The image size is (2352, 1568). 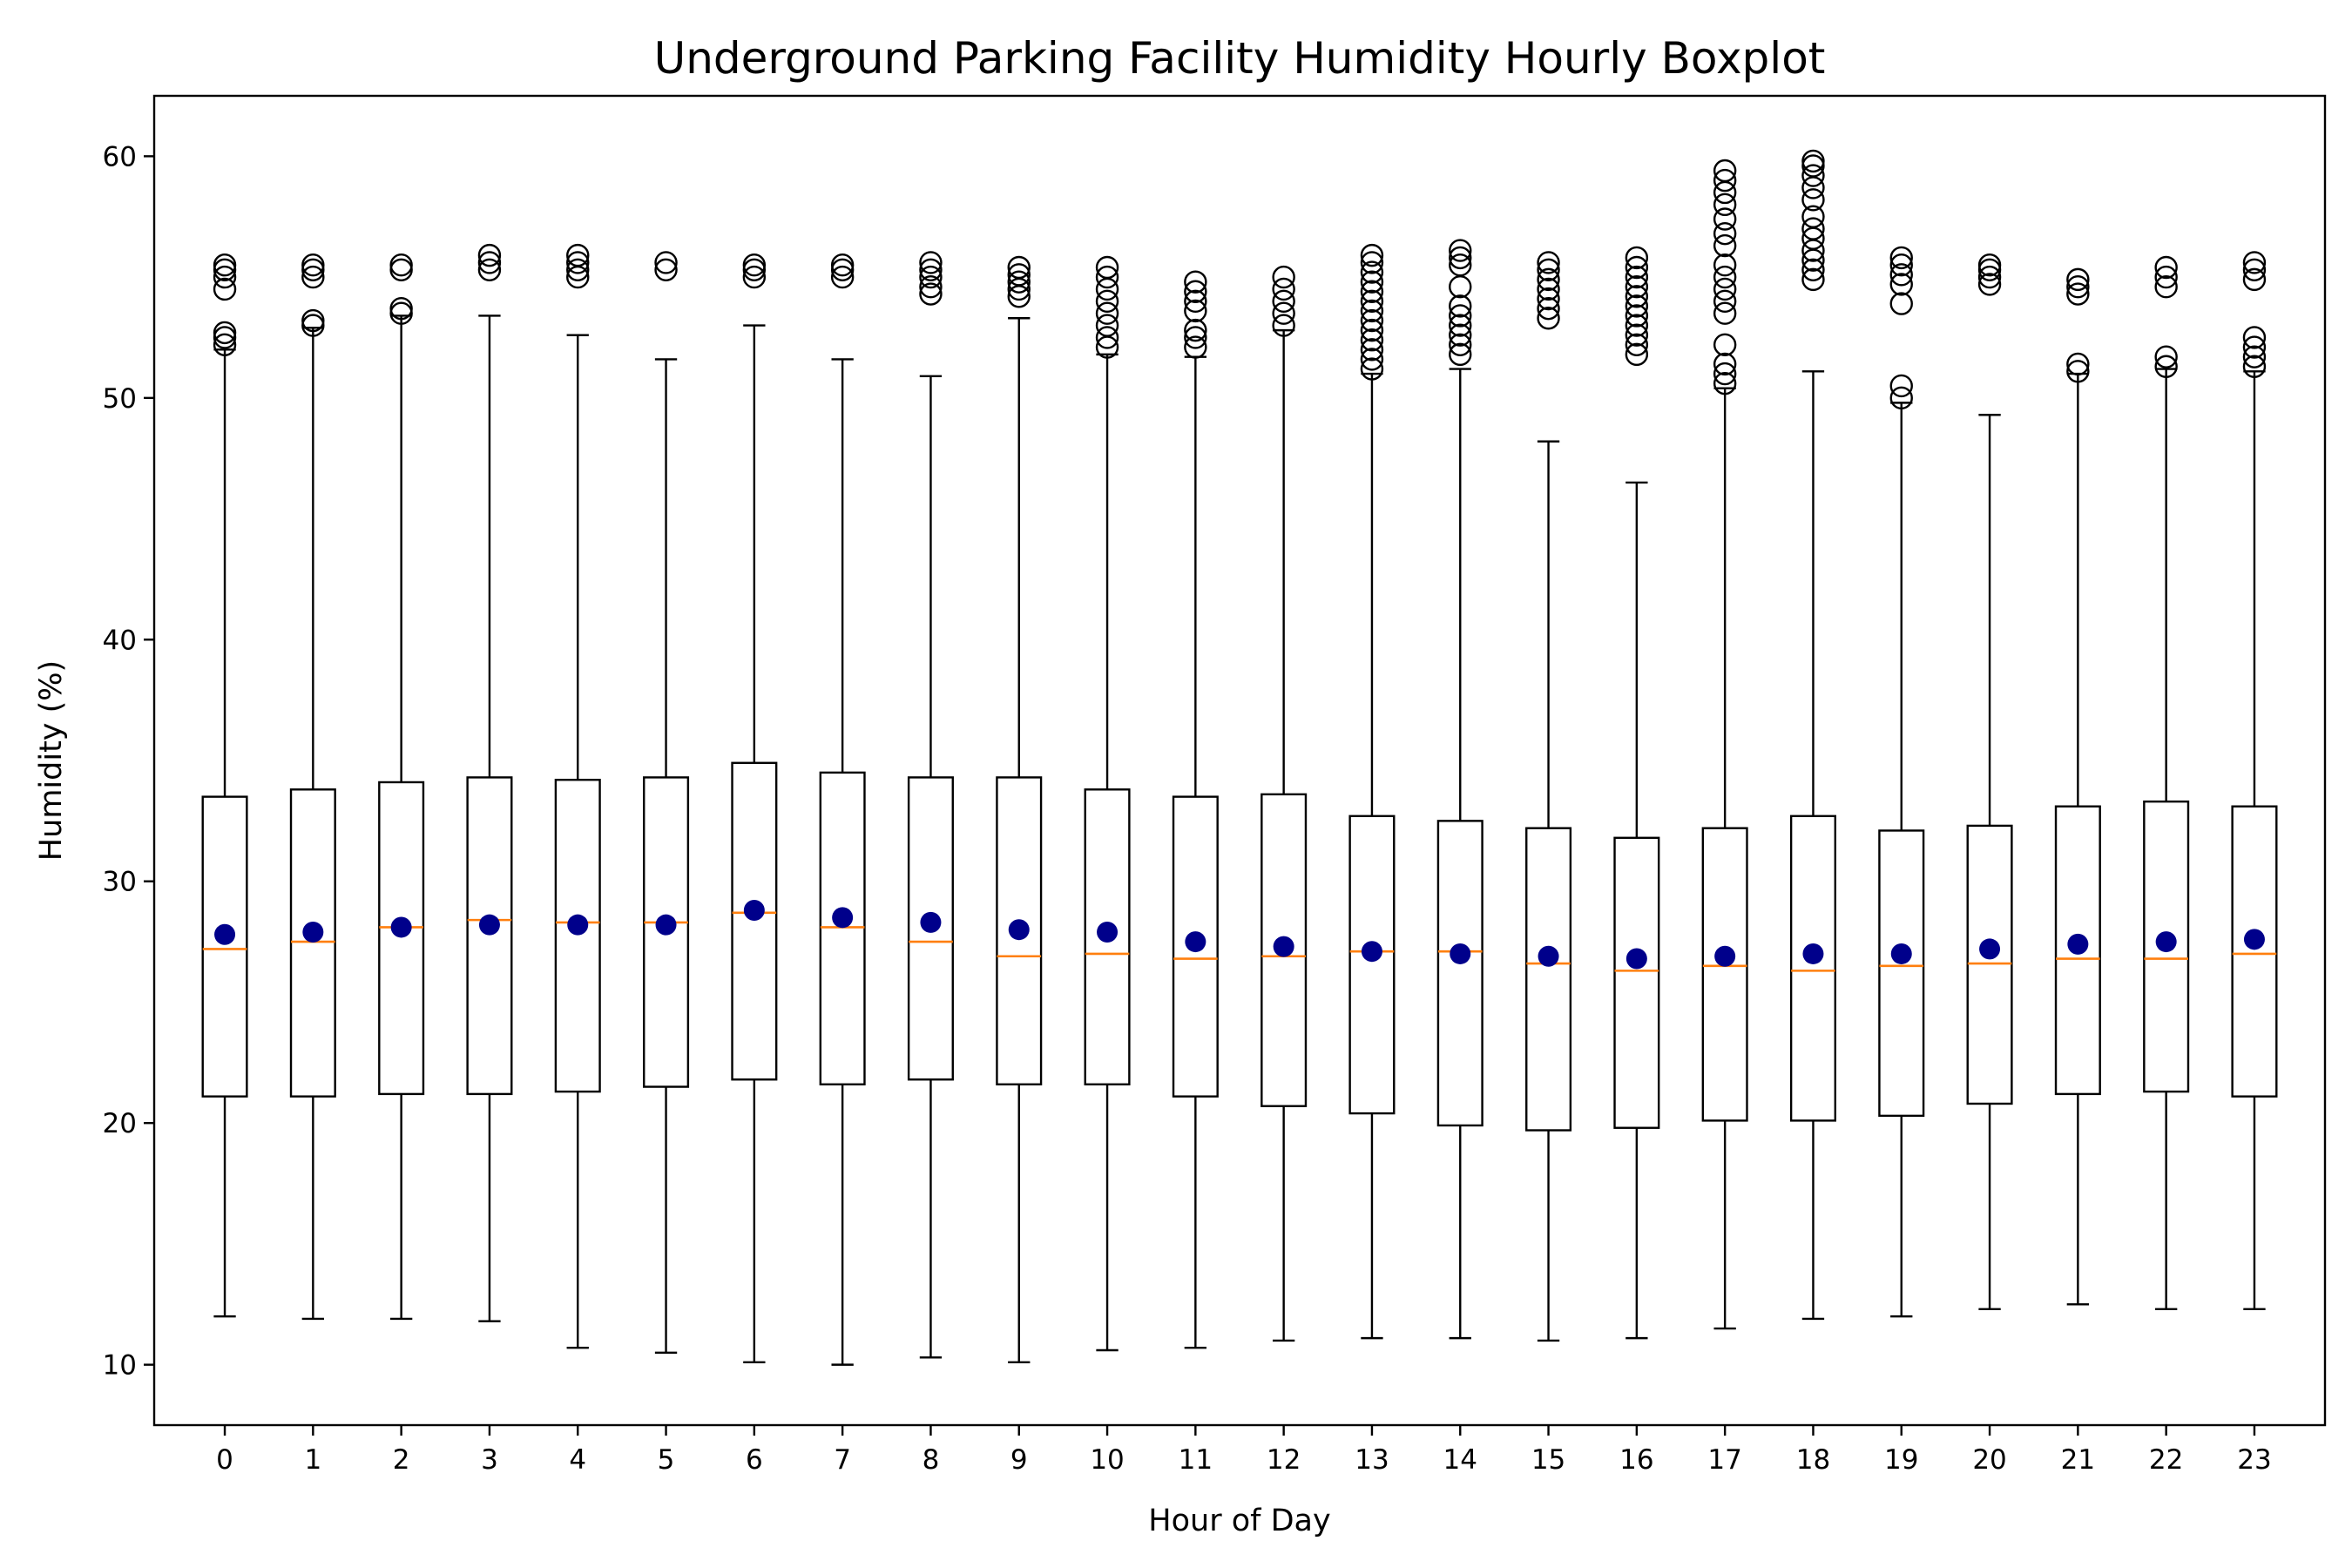 What do you see at coordinates (1460, 1460) in the screenshot?
I see `x-tick-label: 14` at bounding box center [1460, 1460].